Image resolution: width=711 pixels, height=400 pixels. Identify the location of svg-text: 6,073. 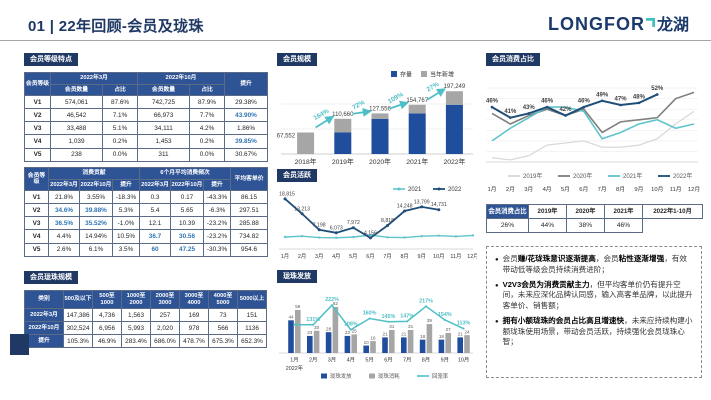
(336, 228).